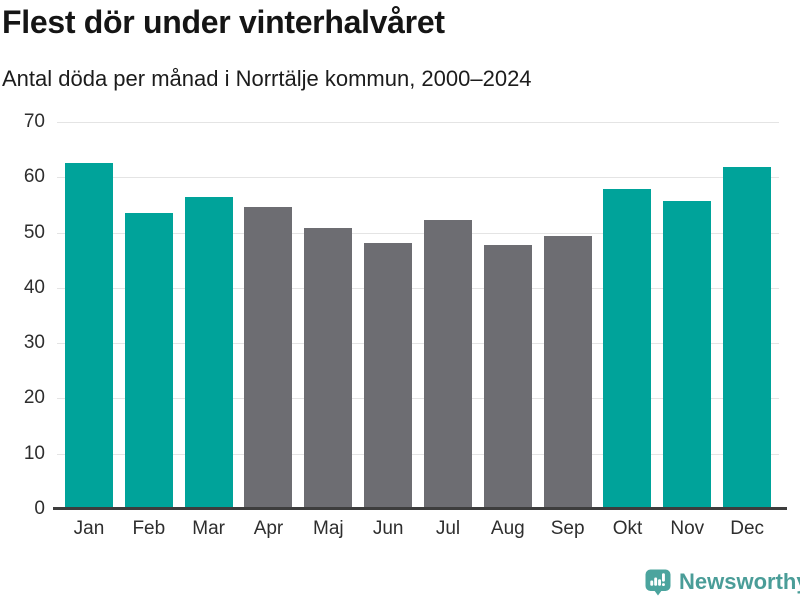  I want to click on y-tick-label-60: 60, so click(34, 177).